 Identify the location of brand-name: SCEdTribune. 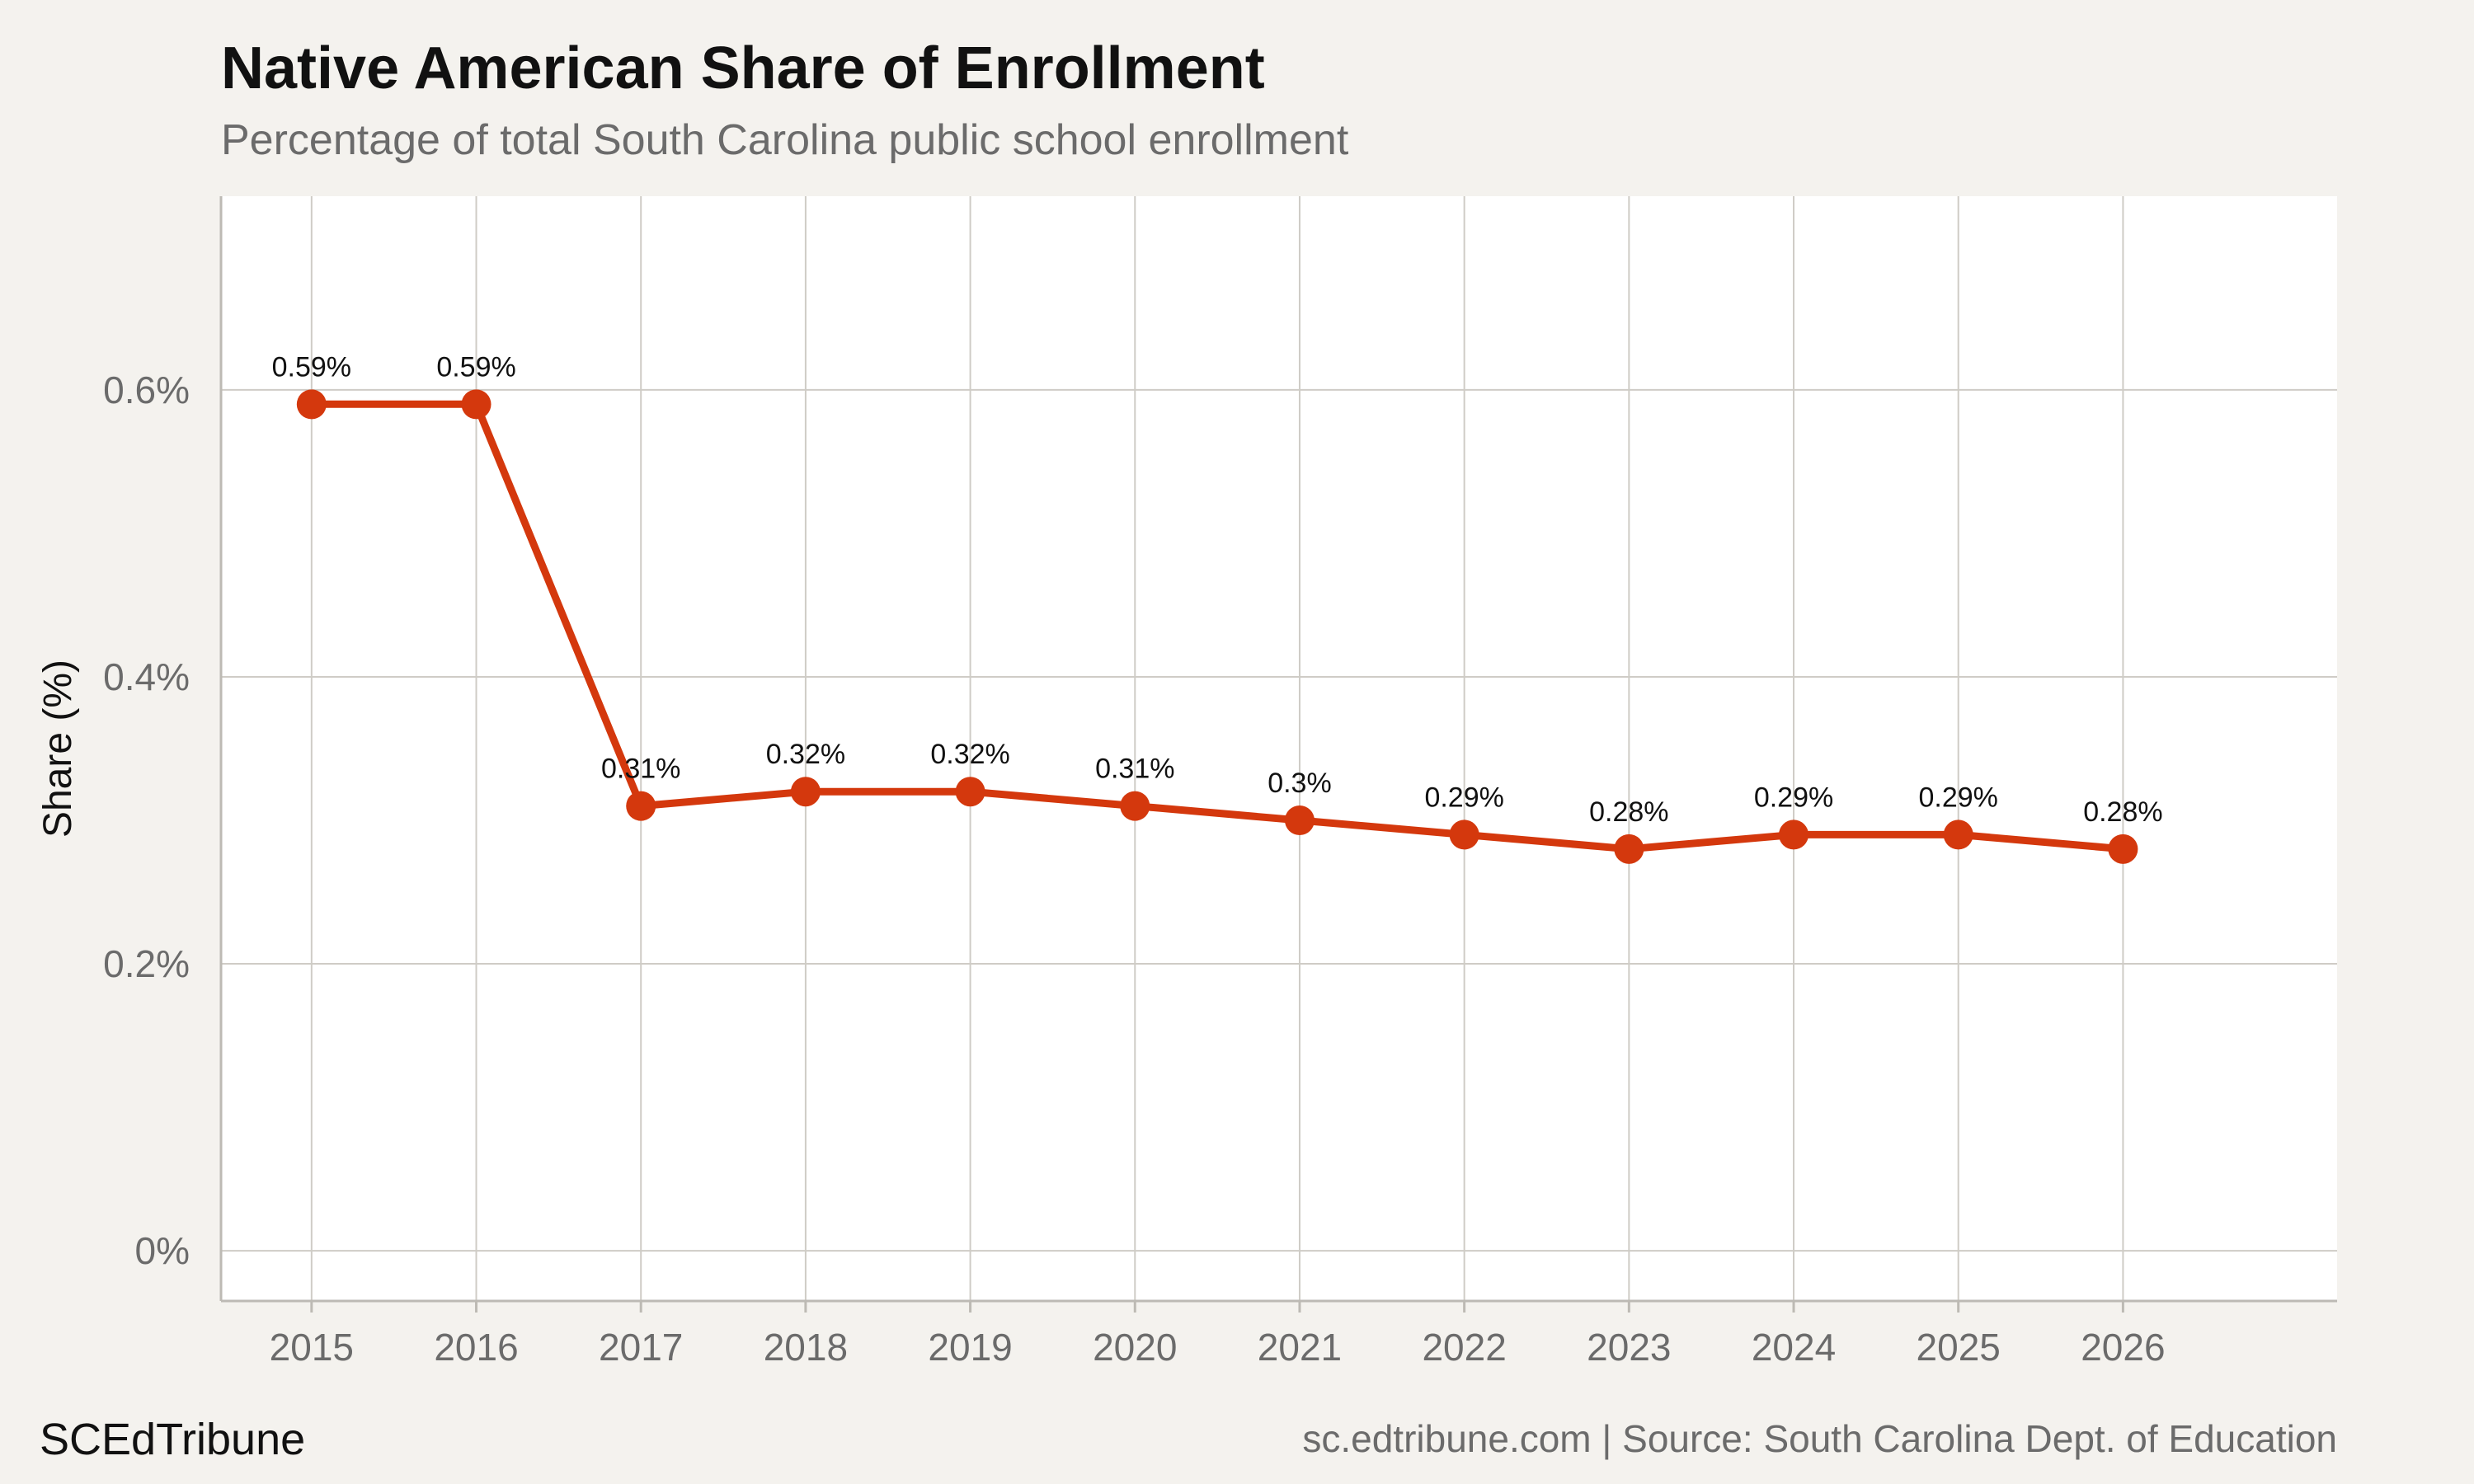
(173, 1439).